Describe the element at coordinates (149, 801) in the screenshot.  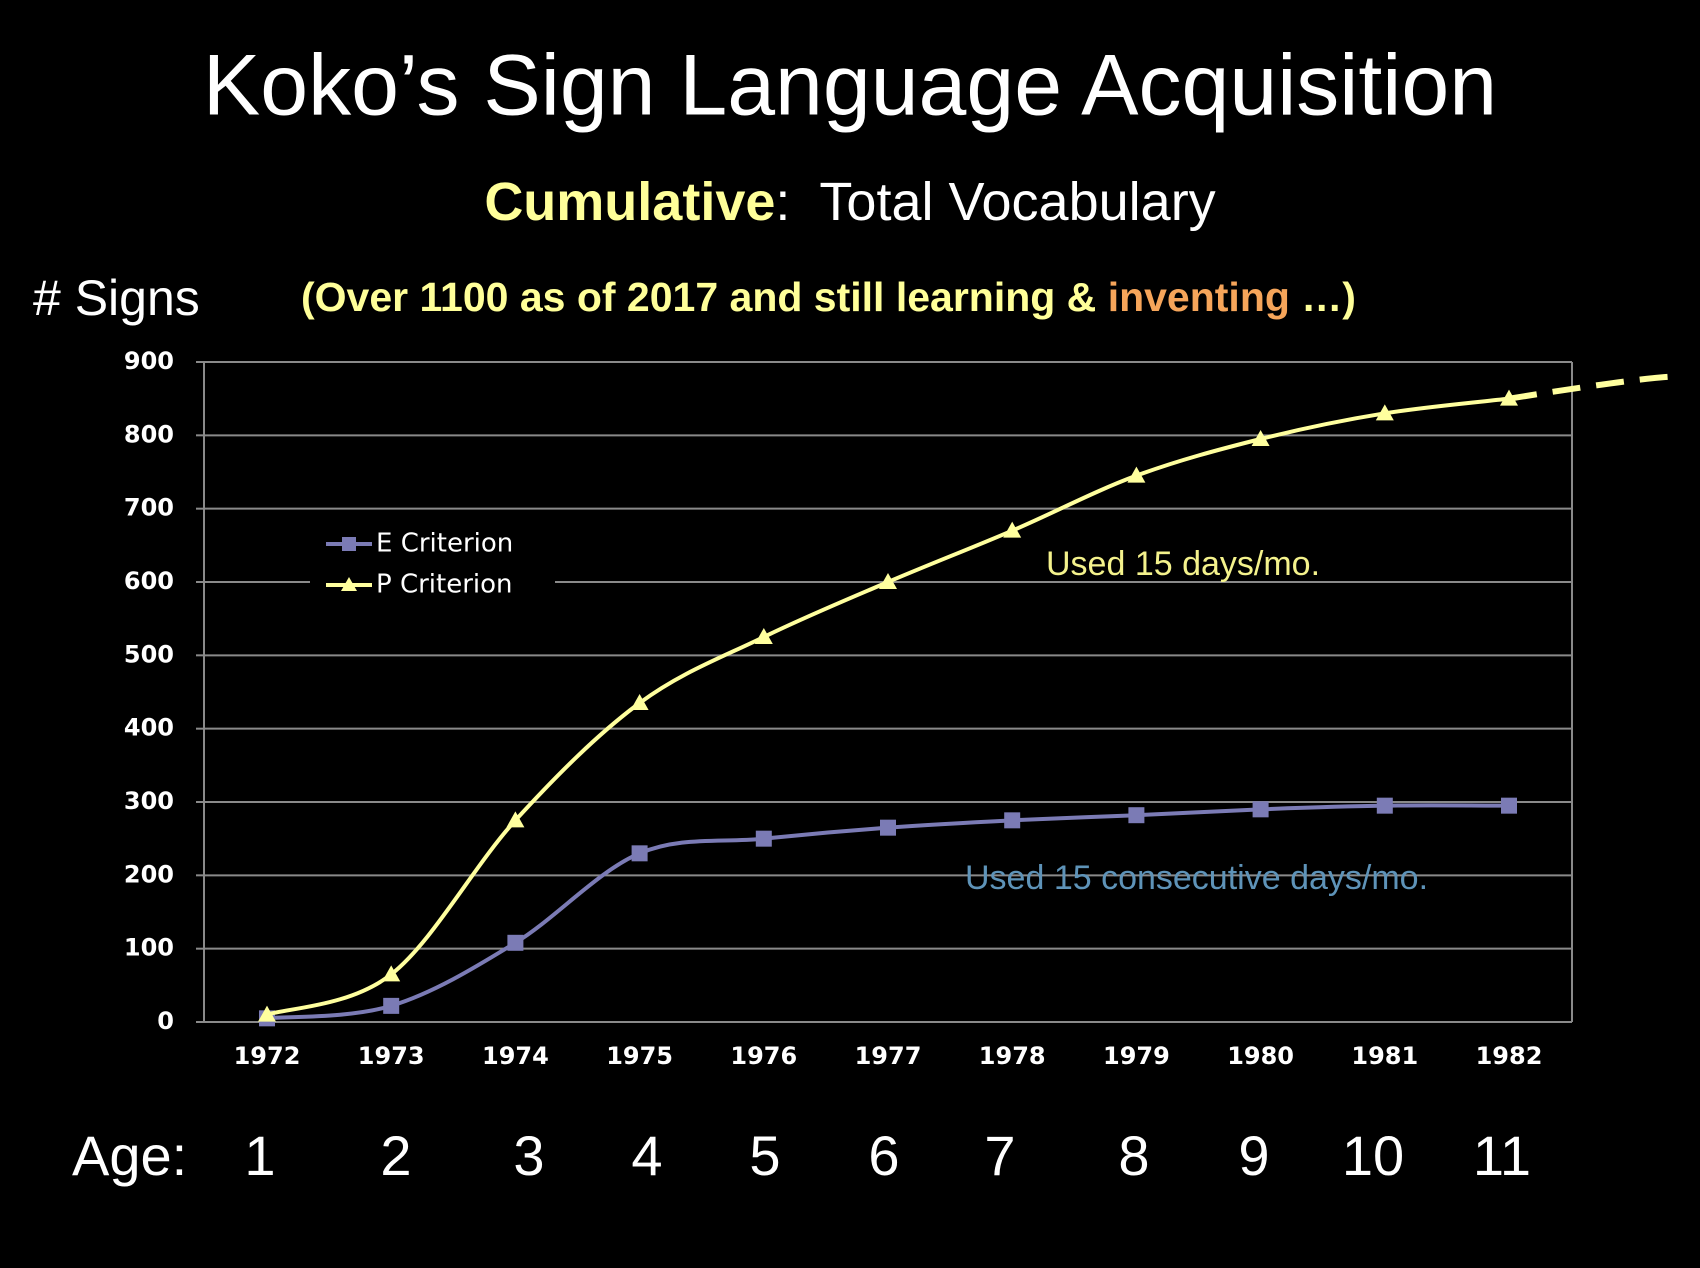
I see `y-tick-label: 300` at that location.